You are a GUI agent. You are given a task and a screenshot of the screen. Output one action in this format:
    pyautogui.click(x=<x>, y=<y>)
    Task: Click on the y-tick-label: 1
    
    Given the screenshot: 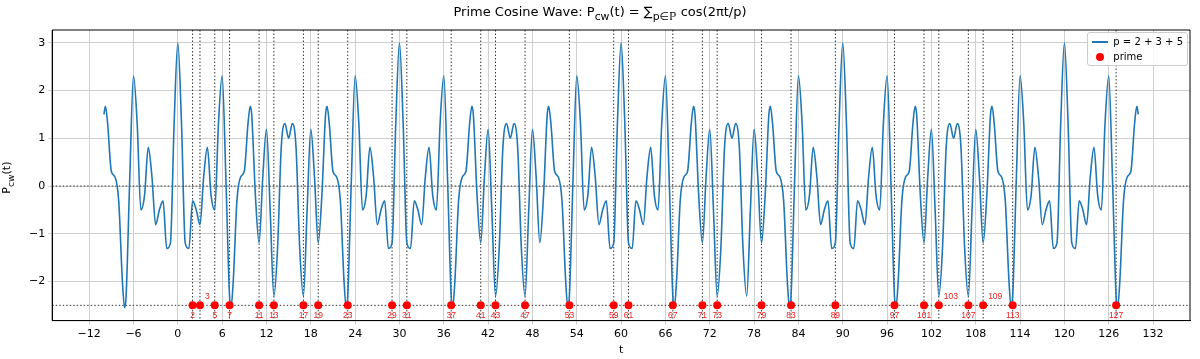 What is the action you would take?
    pyautogui.click(x=42, y=138)
    